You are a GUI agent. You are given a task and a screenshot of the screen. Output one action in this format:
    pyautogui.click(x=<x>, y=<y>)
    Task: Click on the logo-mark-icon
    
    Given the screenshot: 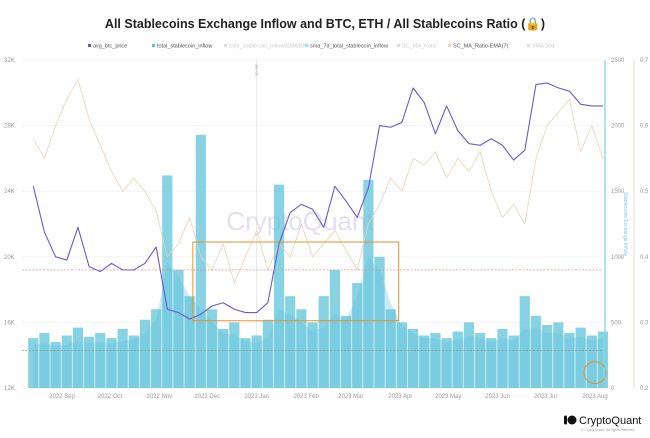 What is the action you would take?
    pyautogui.click(x=572, y=420)
    